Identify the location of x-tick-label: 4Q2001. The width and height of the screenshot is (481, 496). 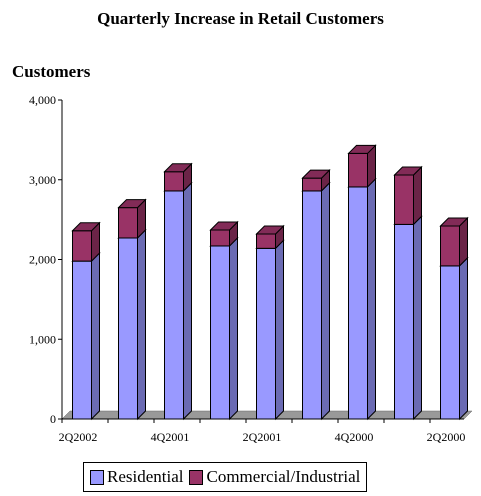
(170, 437).